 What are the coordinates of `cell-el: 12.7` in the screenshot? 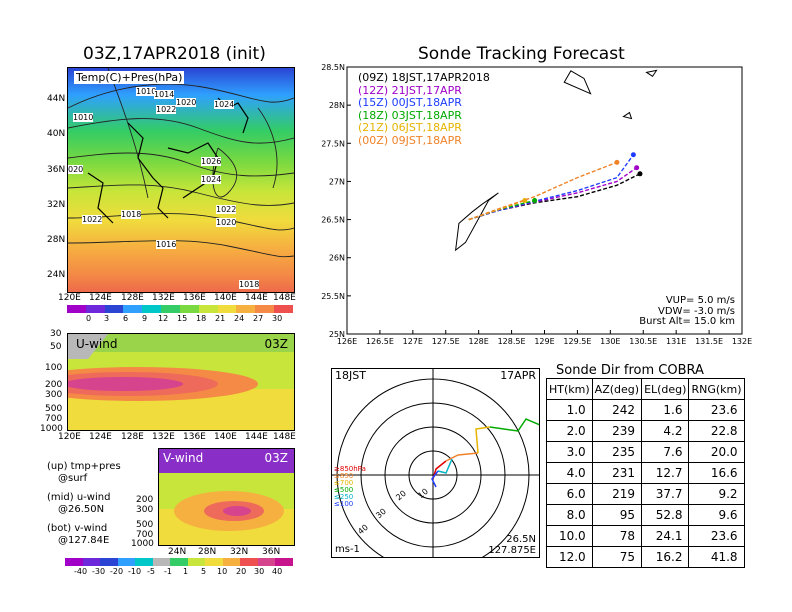 It's located at (665, 473).